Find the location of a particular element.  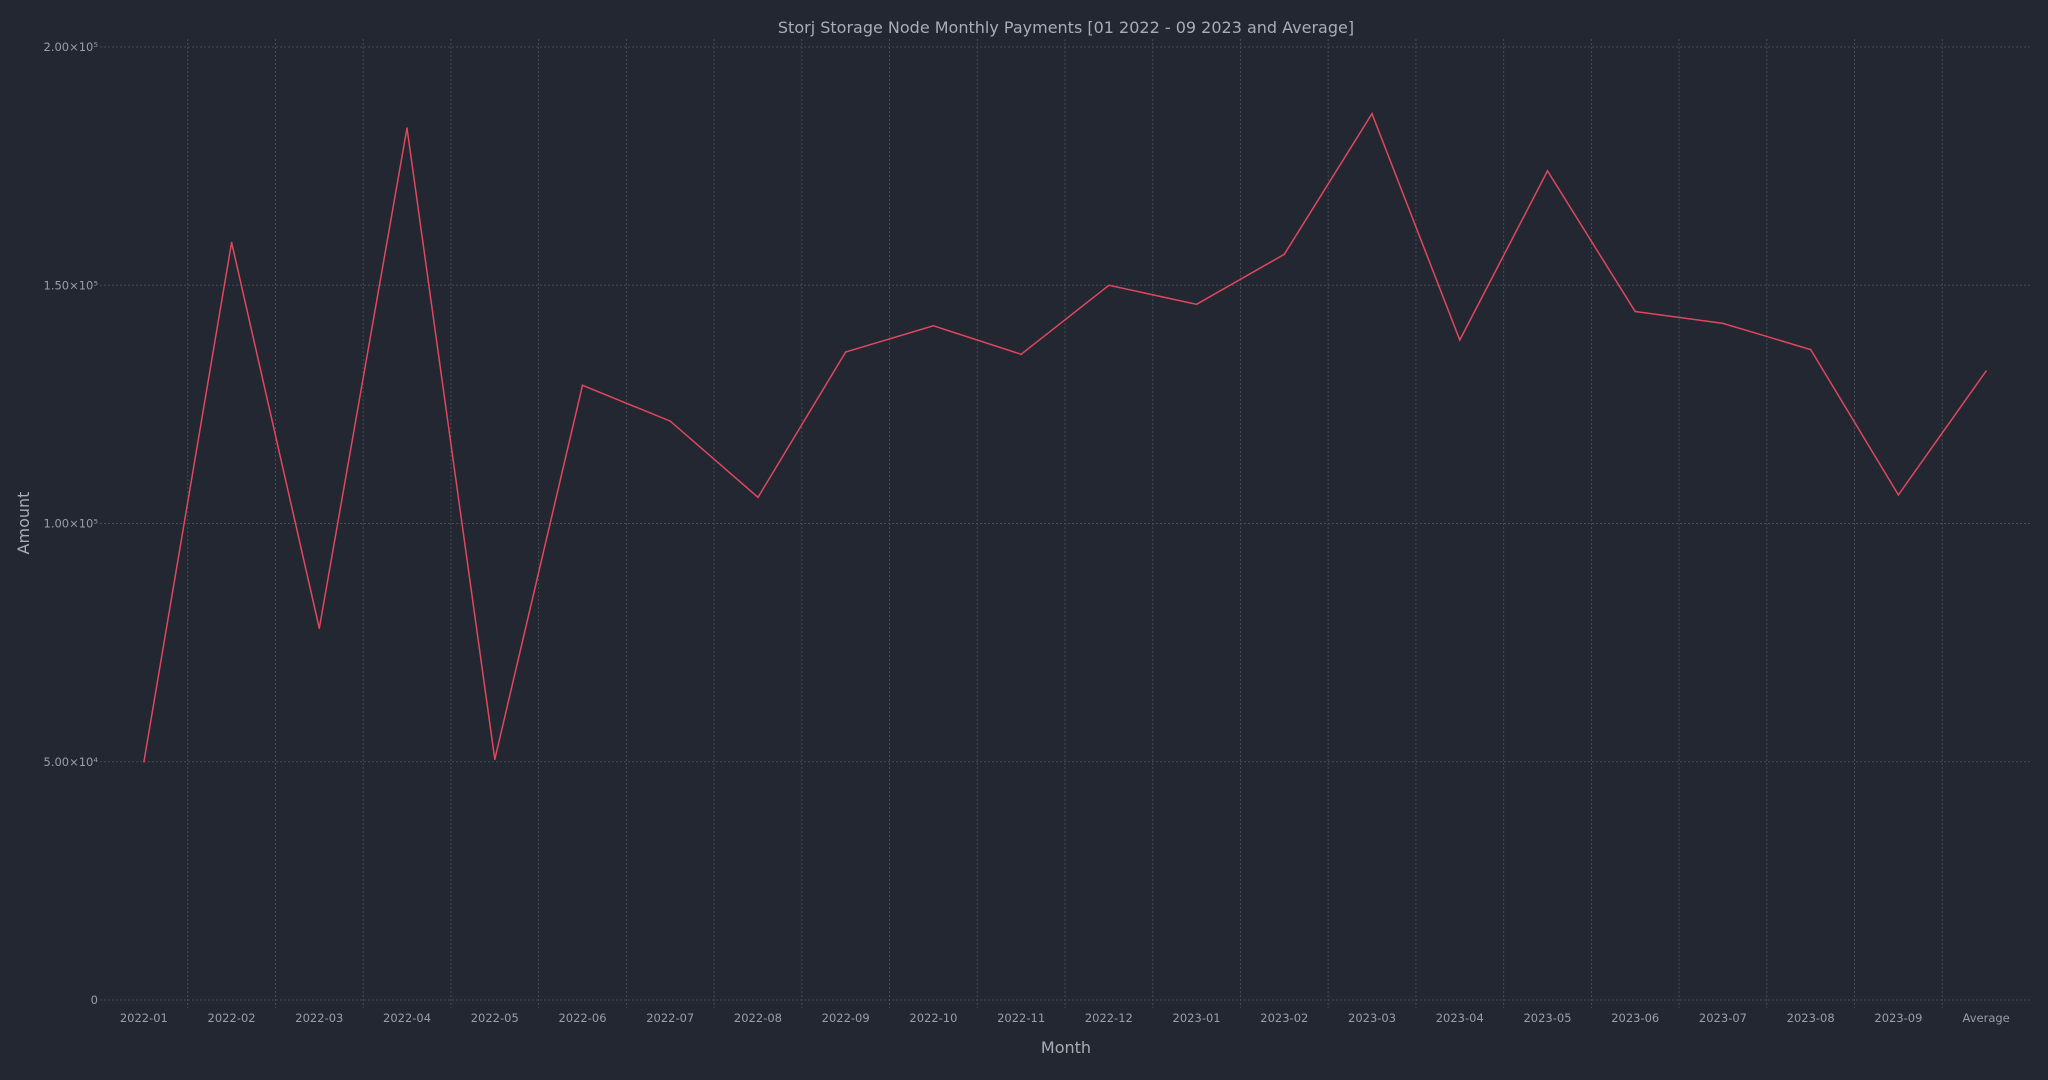

x-tick-label: 2022-04 is located at coordinates (407, 1018).